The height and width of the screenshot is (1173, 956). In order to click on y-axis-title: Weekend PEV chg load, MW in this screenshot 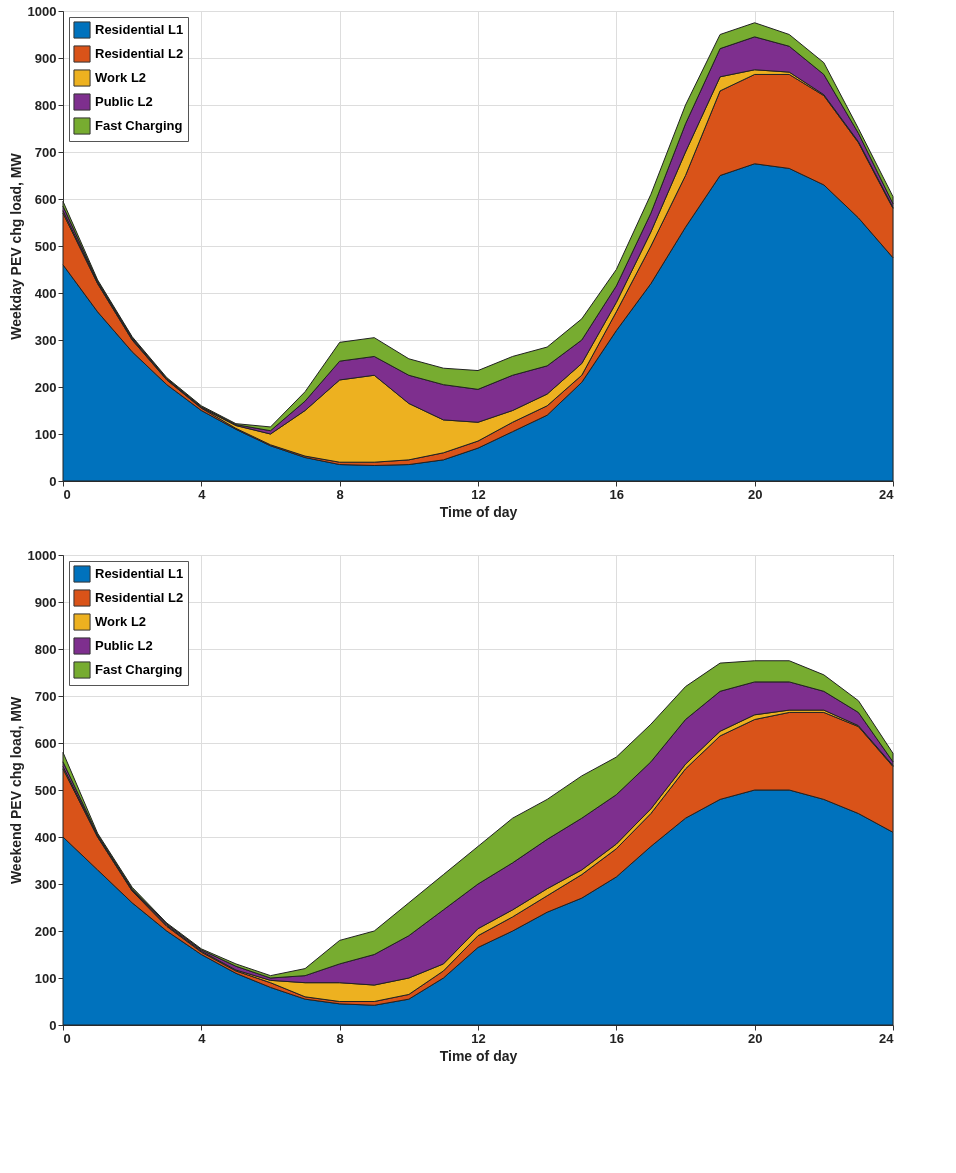, I will do `click(15, 790)`.